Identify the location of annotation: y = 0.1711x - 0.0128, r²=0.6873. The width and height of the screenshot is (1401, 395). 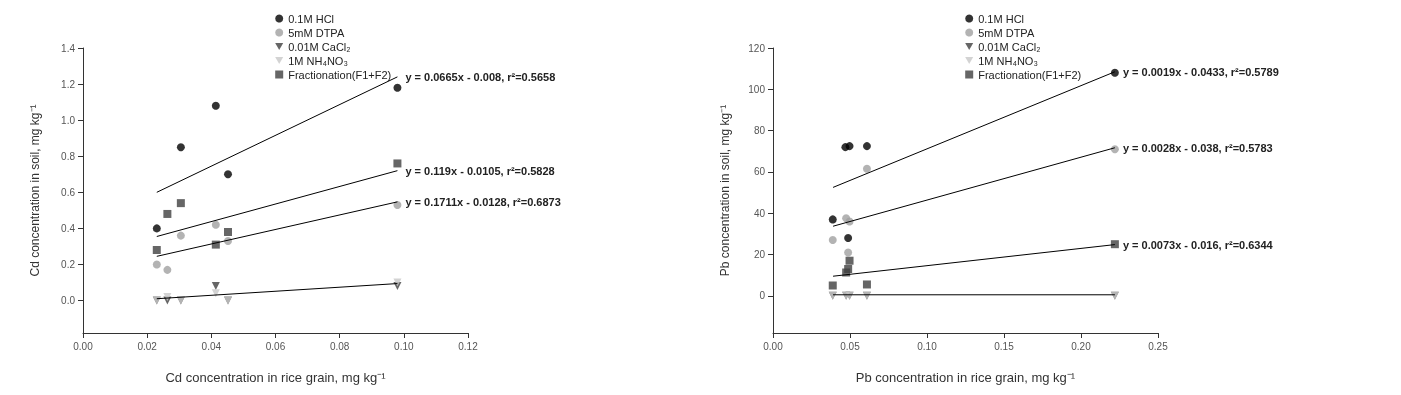
(483, 201).